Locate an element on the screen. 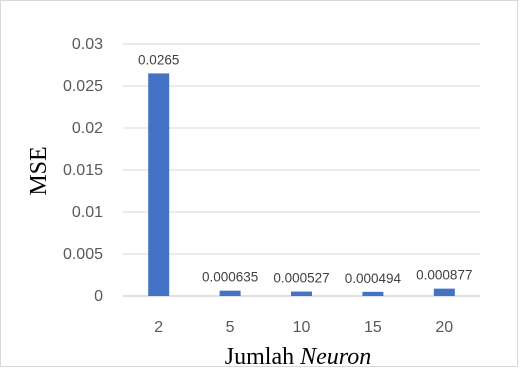 This screenshot has width=520, height=369. y-tick-label: 0.03 is located at coordinates (87, 44).